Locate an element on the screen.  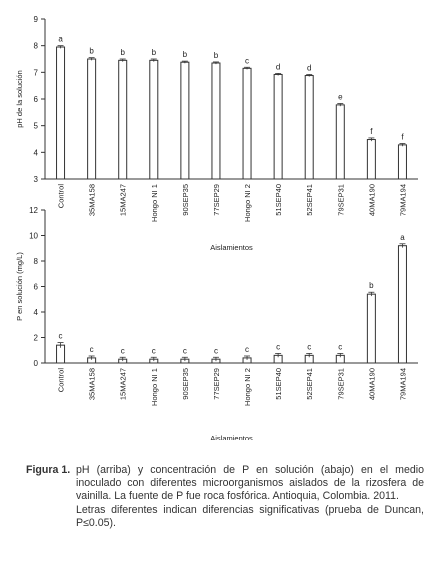
ph-y-tick-label: 8 is located at coordinates (36, 46).